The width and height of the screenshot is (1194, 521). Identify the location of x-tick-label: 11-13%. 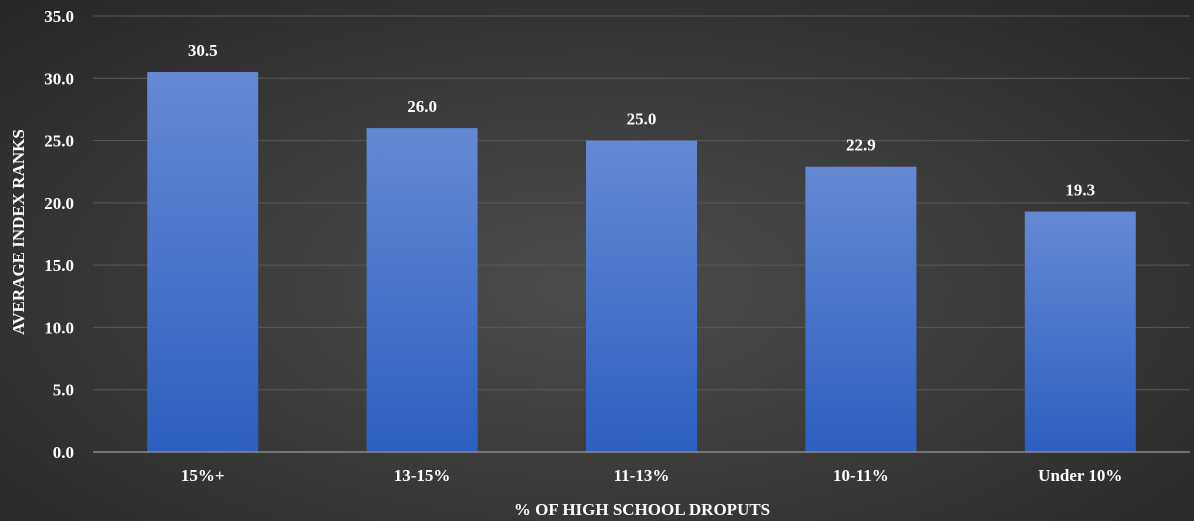
(642, 475).